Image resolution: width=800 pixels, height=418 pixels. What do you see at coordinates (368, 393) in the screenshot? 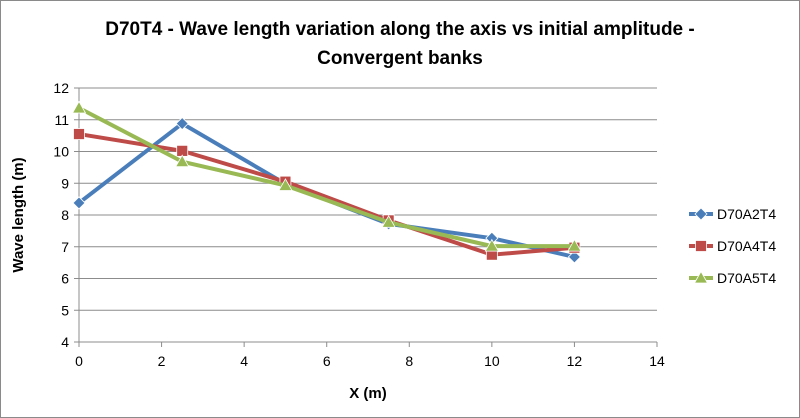
I see `x-axis-label: X (m)` at bounding box center [368, 393].